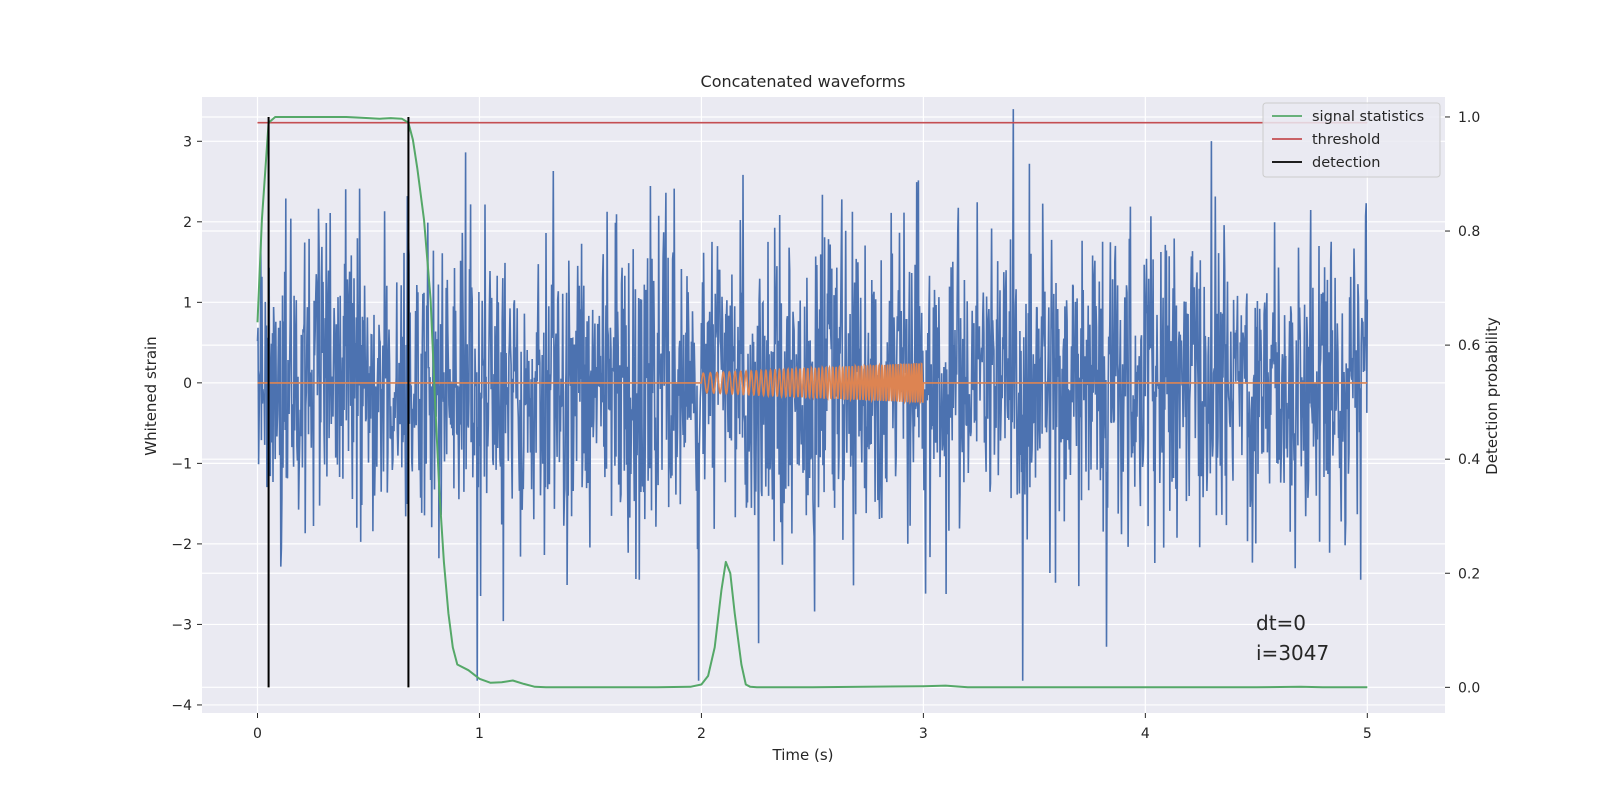 The width and height of the screenshot is (1600, 805). I want to click on injection-line, so click(812, 384).